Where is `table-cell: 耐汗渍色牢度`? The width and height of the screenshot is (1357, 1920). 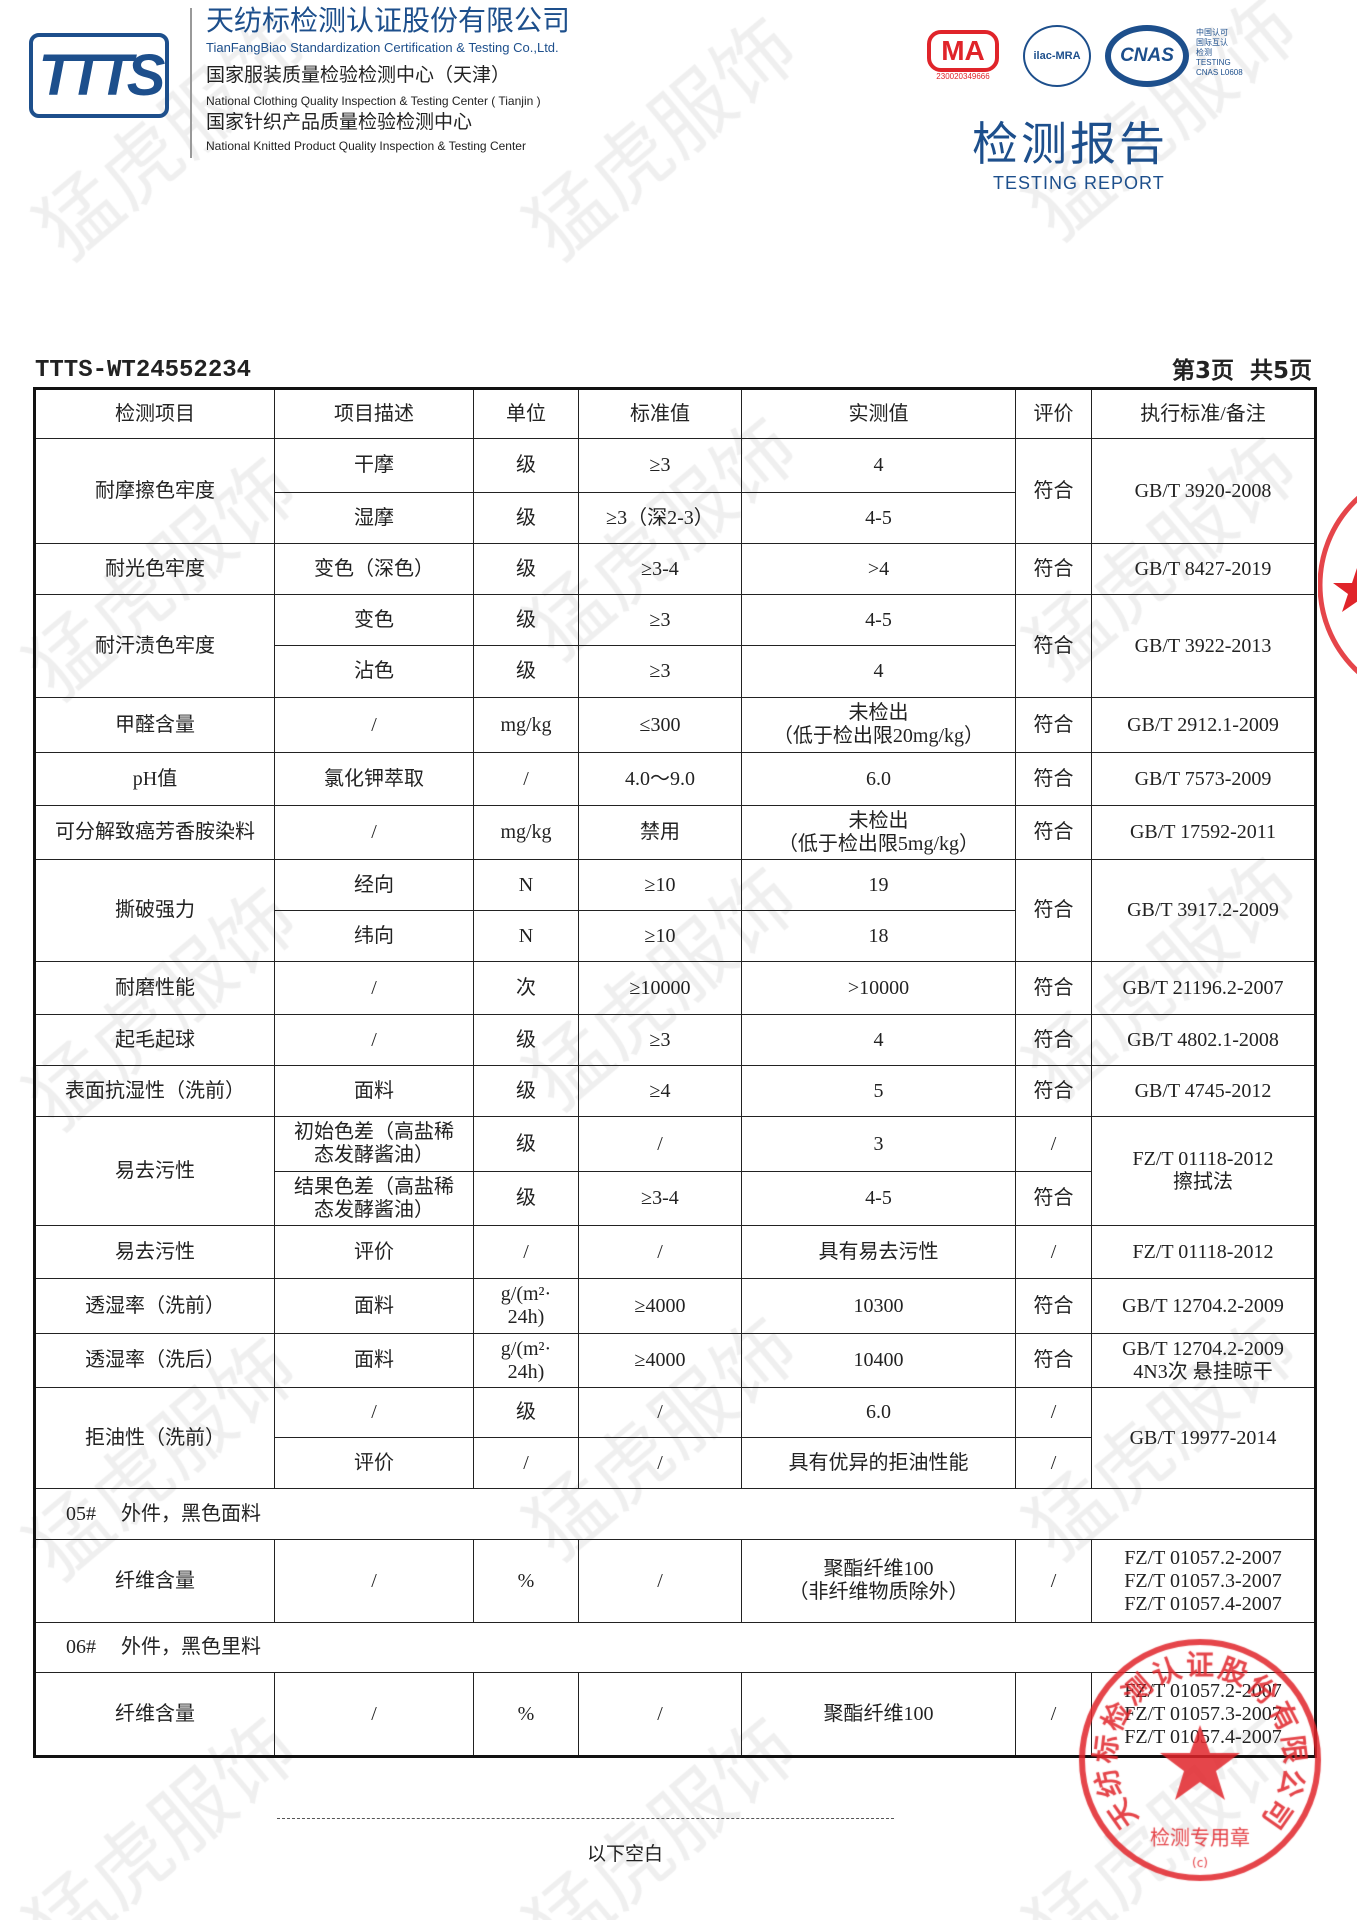 table-cell: 耐汗渍色牢度 is located at coordinates (154, 646).